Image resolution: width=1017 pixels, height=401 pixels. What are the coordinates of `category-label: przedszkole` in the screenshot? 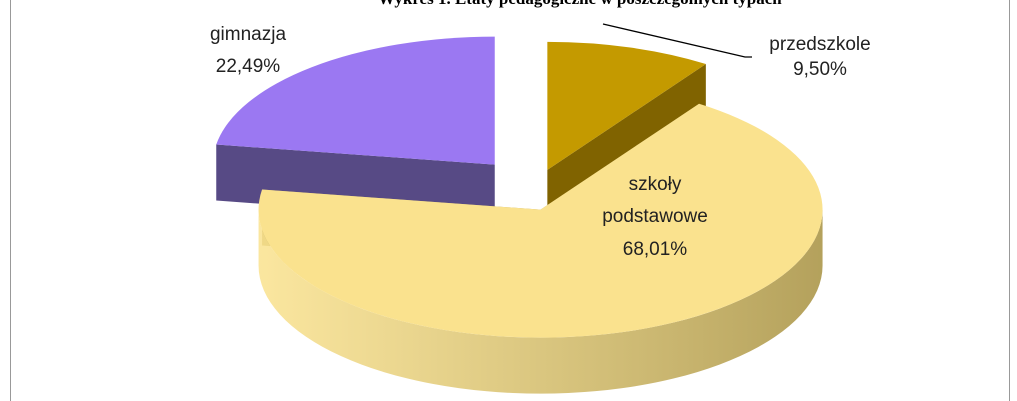 It's located at (819, 44).